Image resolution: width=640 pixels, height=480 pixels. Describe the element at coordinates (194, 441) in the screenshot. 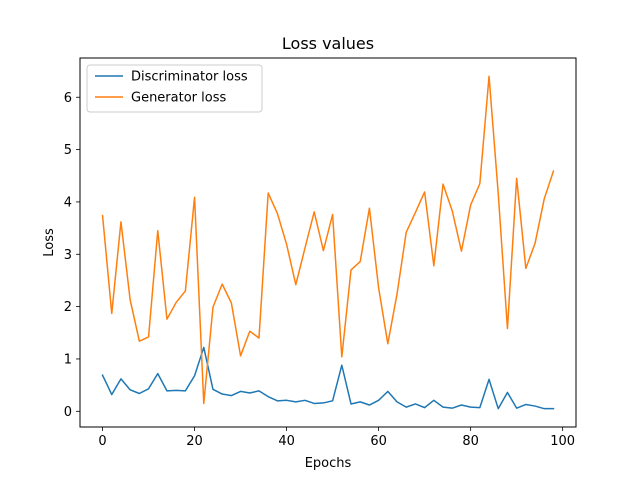

I see `x-tick-label: 20` at that location.